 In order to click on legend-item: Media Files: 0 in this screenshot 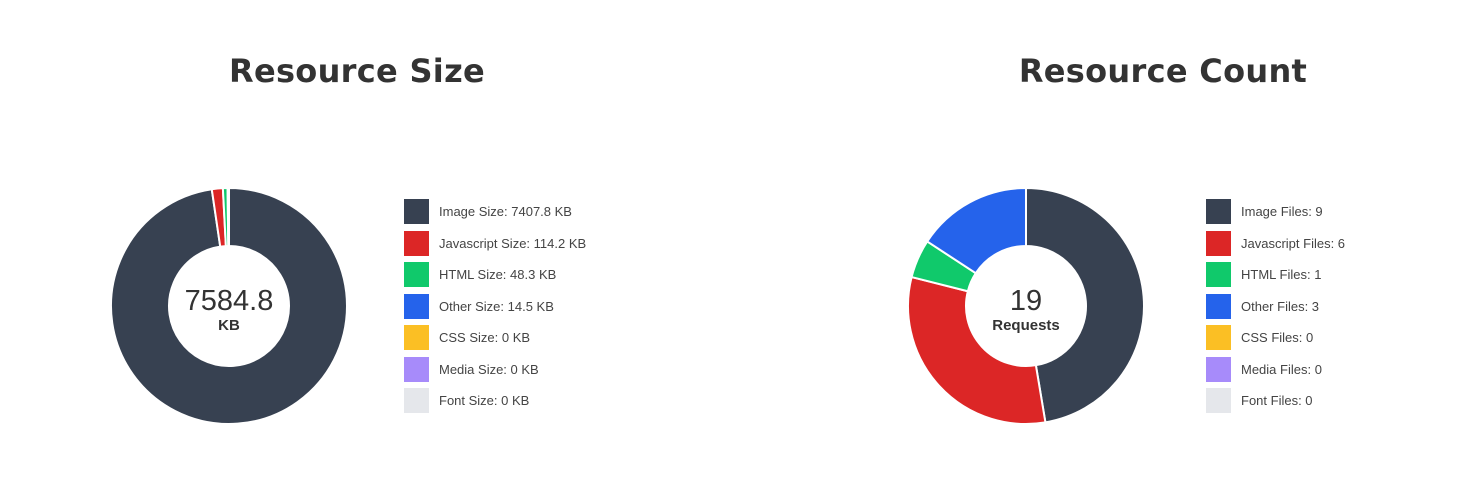, I will do `click(1275, 370)`.